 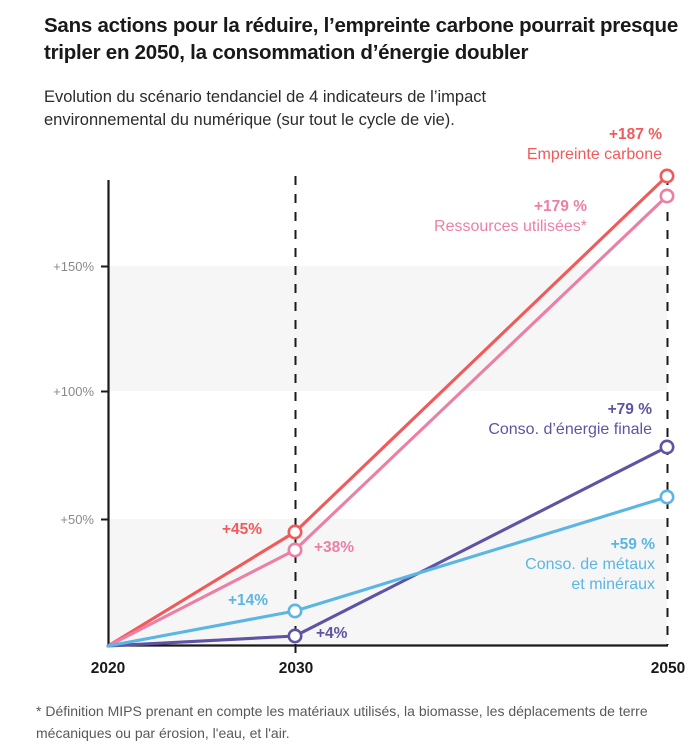 I want to click on point-empreinte-carbone-2050, so click(x=667, y=176).